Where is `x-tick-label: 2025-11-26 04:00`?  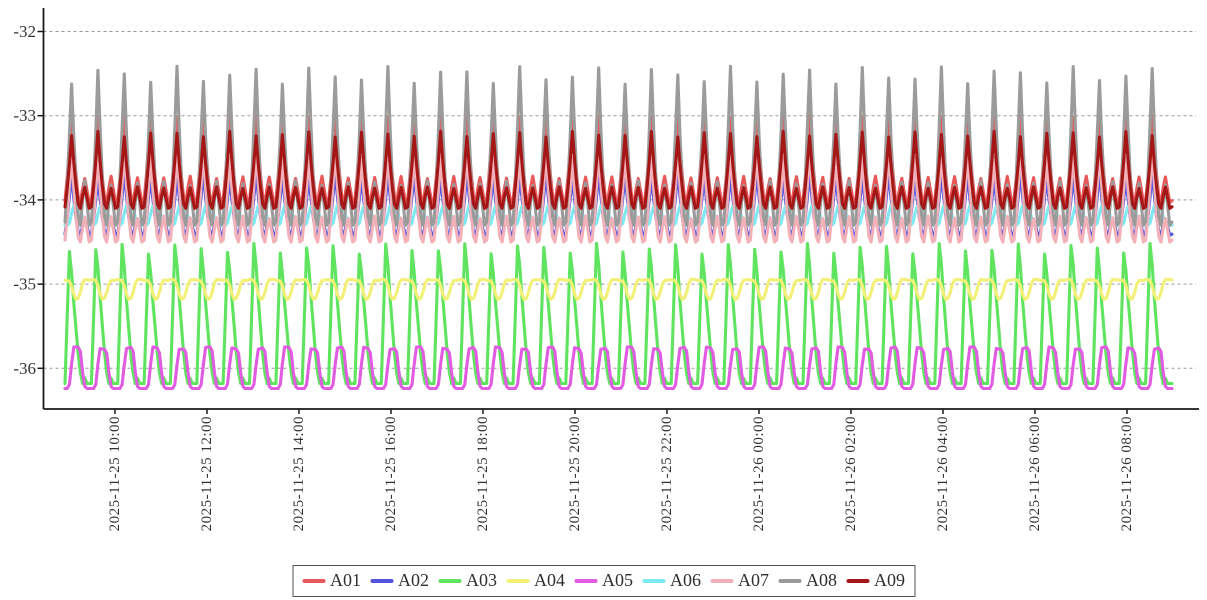
x-tick-label: 2025-11-26 04:00 is located at coordinates (943, 473).